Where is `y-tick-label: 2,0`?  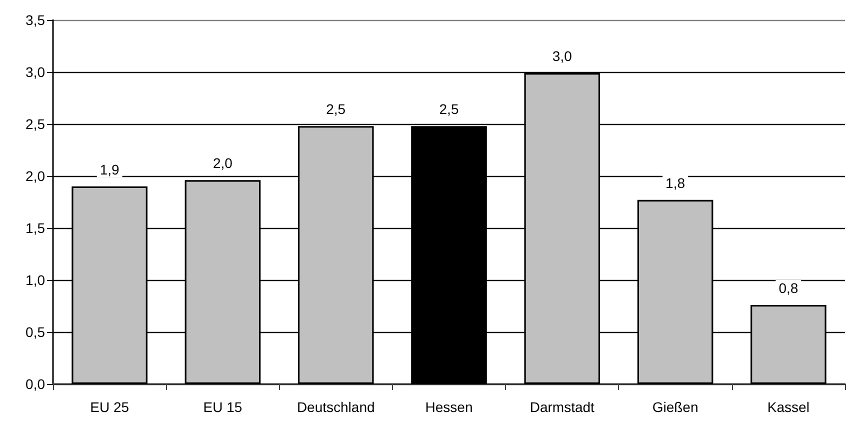
y-tick-label: 2,0 is located at coordinates (36, 176).